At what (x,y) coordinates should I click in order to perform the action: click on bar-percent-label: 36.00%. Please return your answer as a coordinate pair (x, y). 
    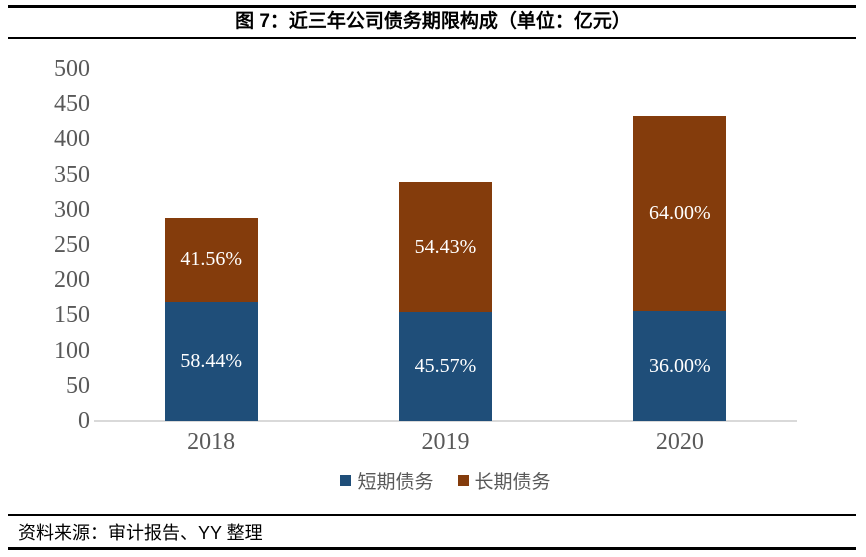
    Looking at the image, I should click on (679, 365).